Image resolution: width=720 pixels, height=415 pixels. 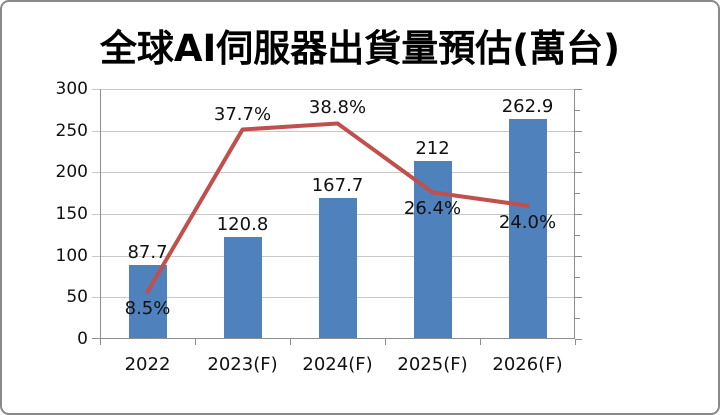 I want to click on y-axis-label: 150, so click(x=71, y=214).